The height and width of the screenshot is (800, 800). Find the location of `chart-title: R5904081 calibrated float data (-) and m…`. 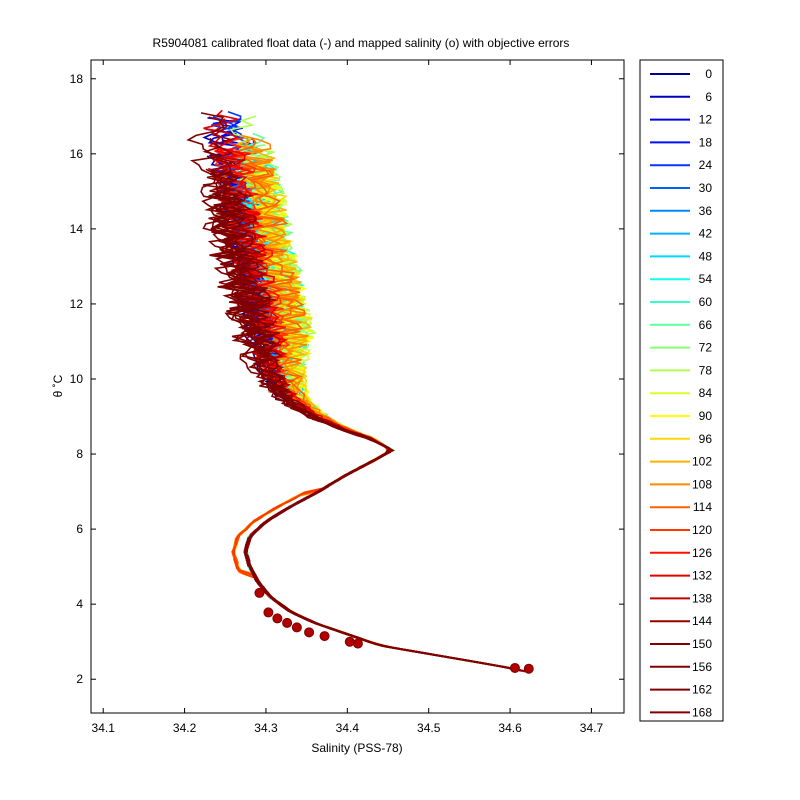

chart-title: R5904081 calibrated float data (-) and m… is located at coordinates (361, 43).